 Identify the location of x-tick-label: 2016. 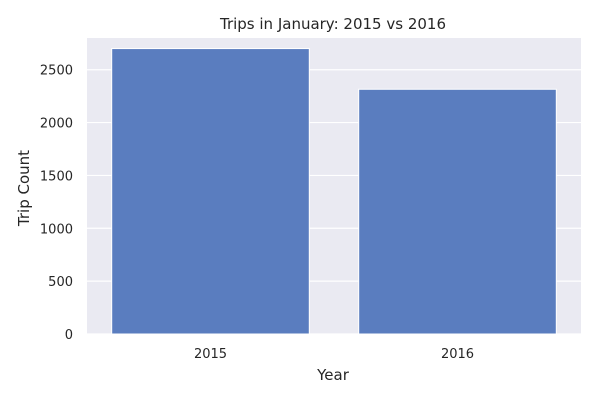
(457, 354).